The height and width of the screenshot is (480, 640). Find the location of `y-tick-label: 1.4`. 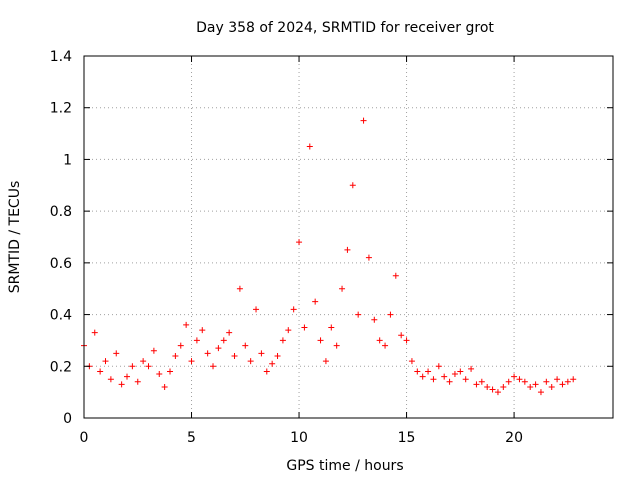

y-tick-label: 1.4 is located at coordinates (61, 57).